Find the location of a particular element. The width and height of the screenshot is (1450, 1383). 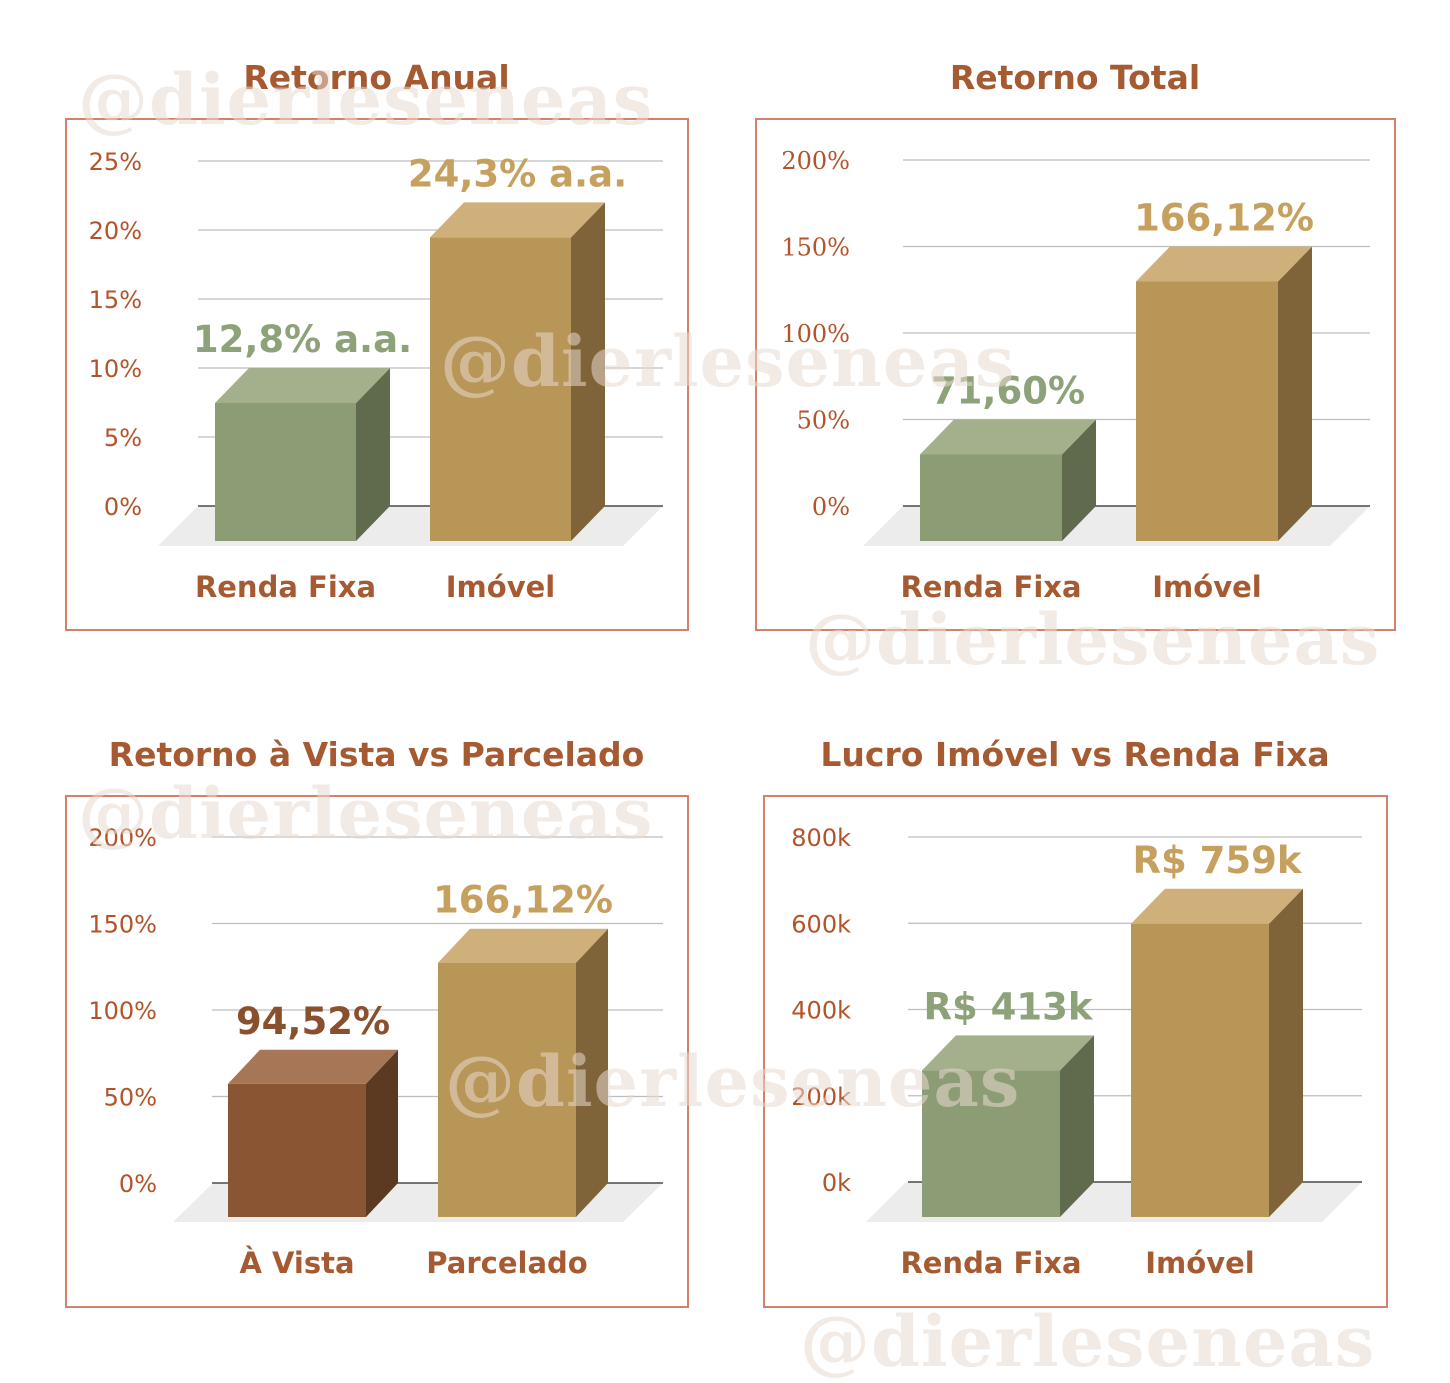

chart-title-lucro: Lucro Imóvel vs Renda Fixa is located at coordinates (1075, 754).